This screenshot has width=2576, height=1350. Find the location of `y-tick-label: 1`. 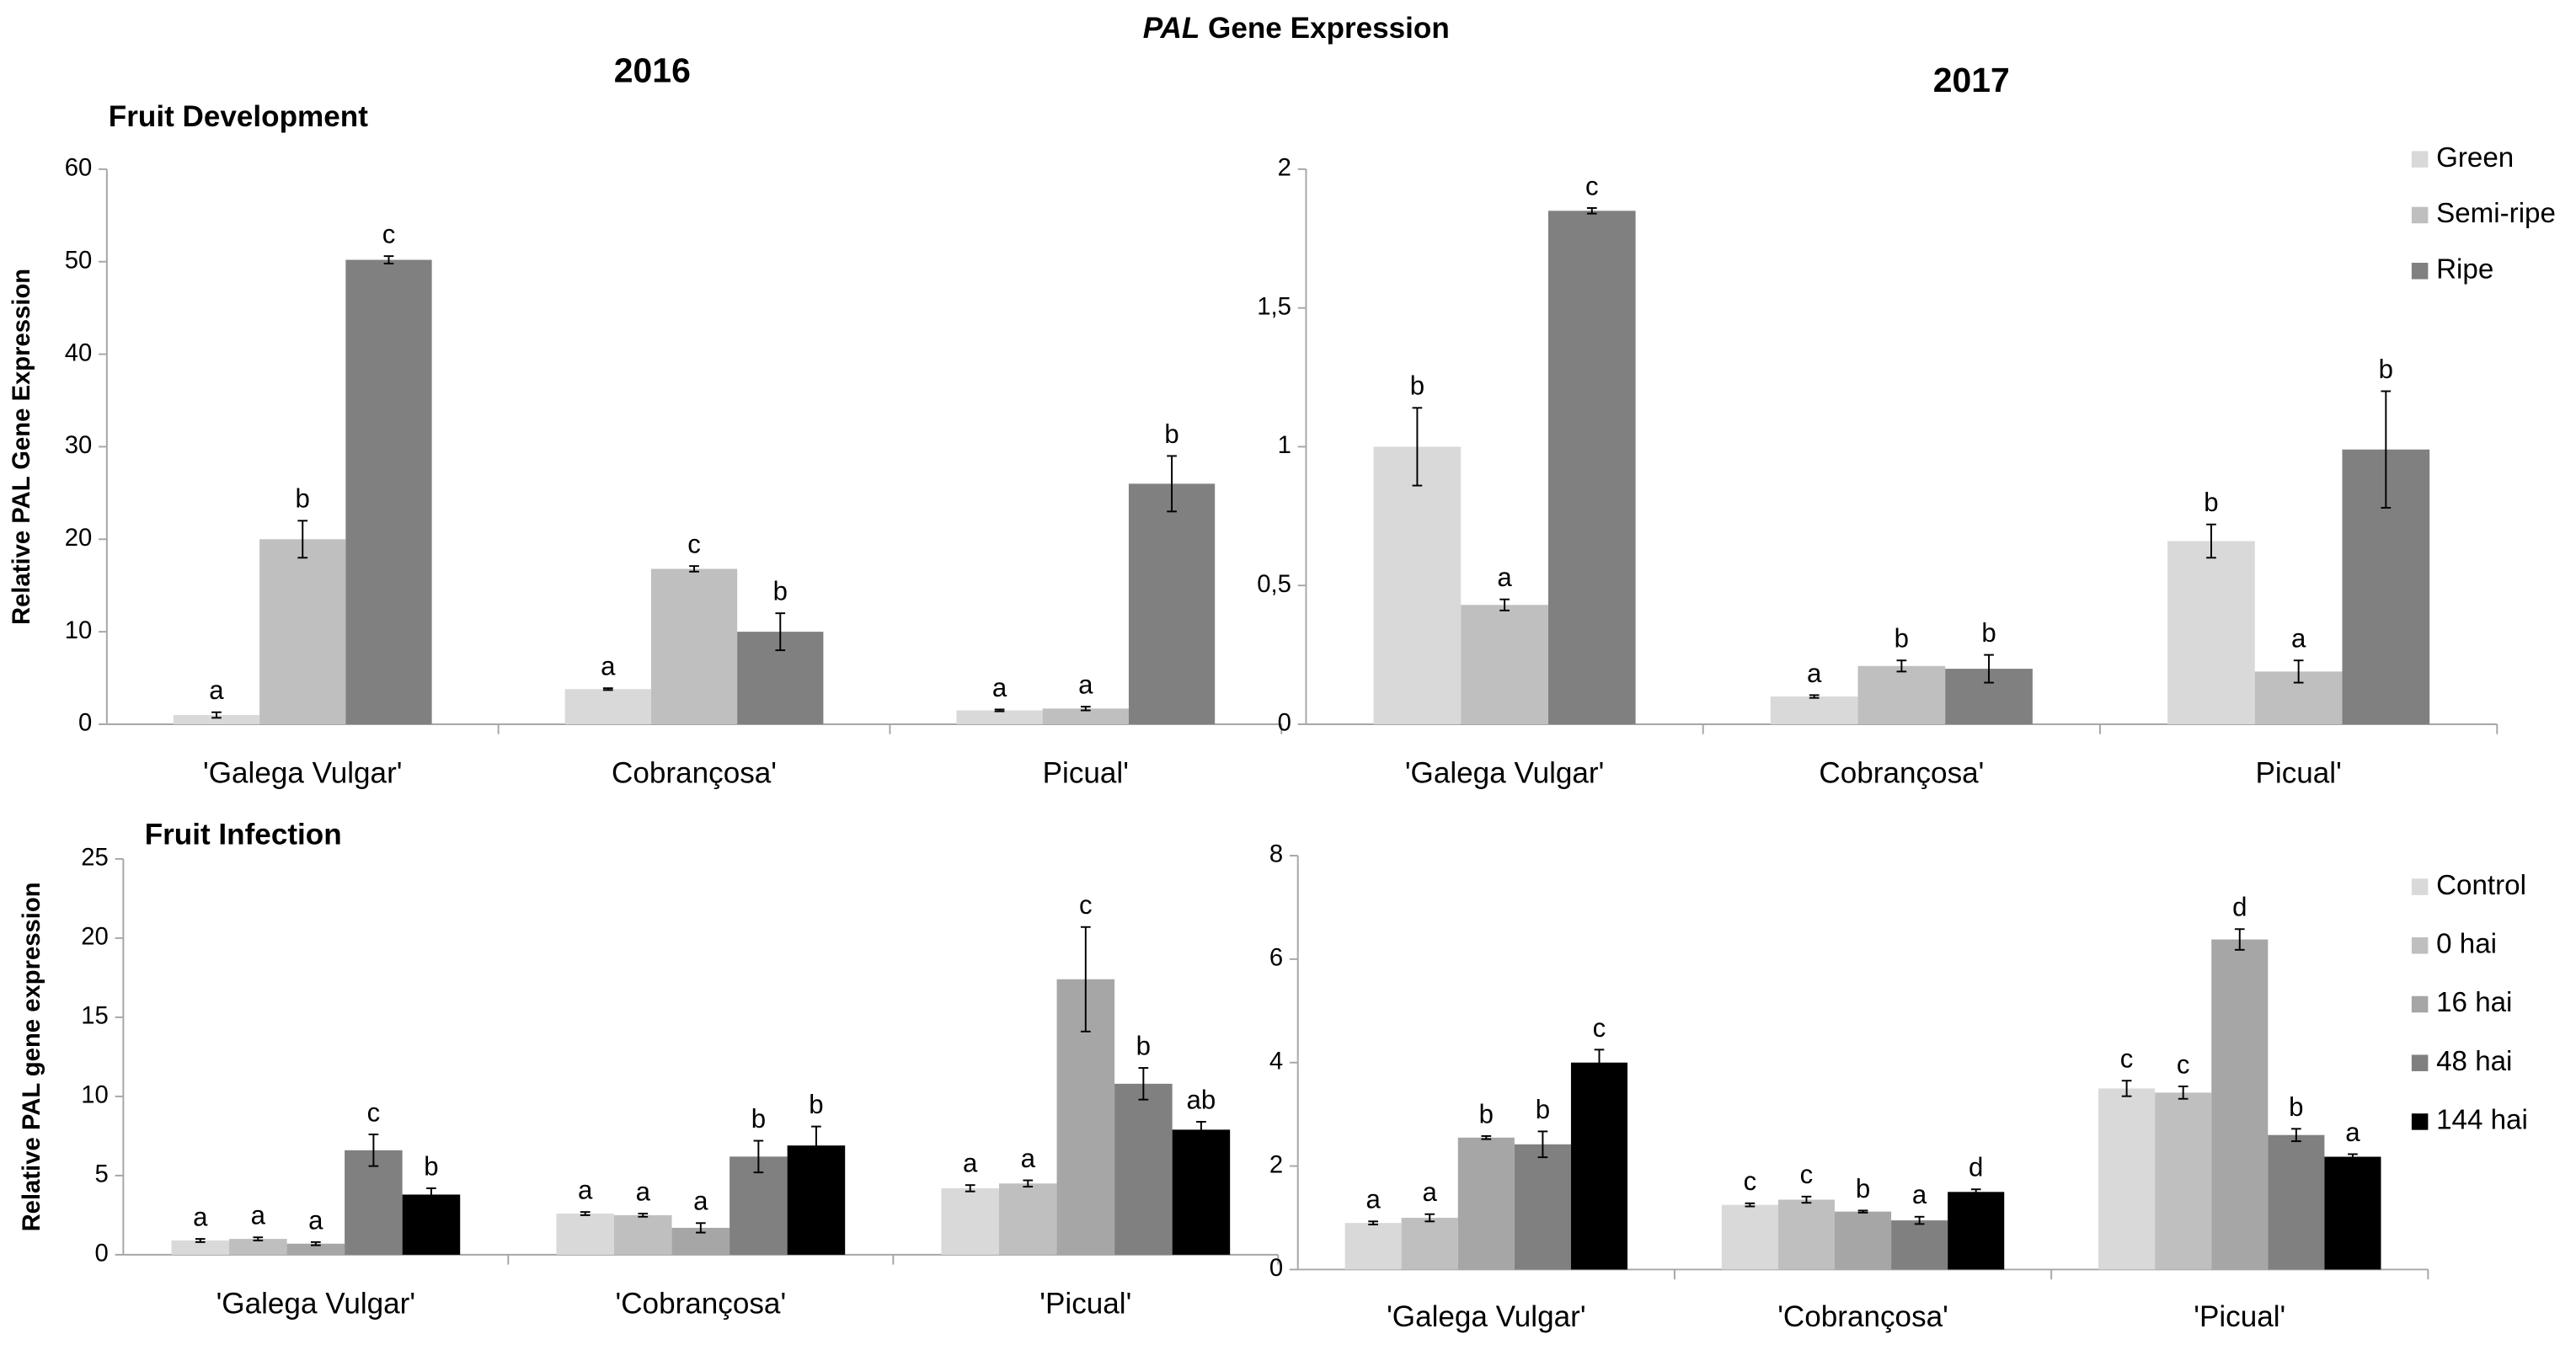

y-tick-label: 1 is located at coordinates (1284, 446).